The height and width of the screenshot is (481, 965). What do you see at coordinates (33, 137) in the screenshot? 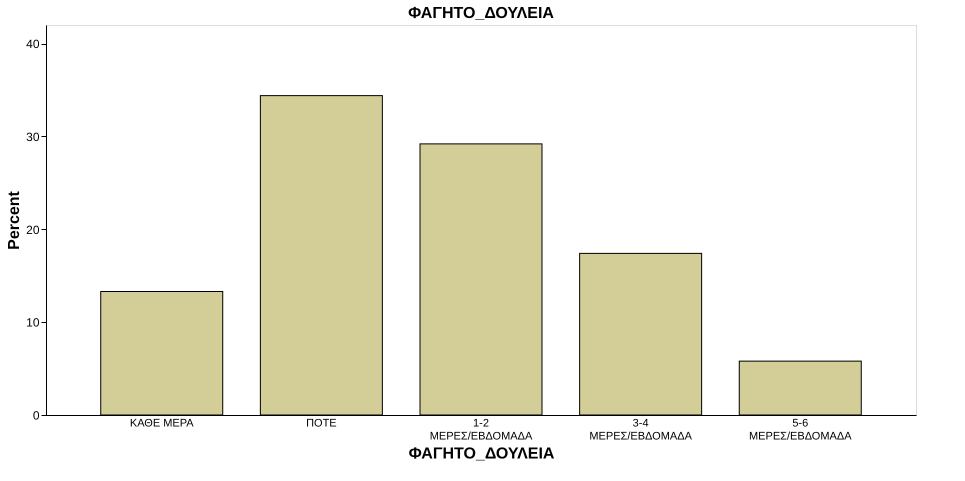
I see `y-tick-label: 30` at bounding box center [33, 137].